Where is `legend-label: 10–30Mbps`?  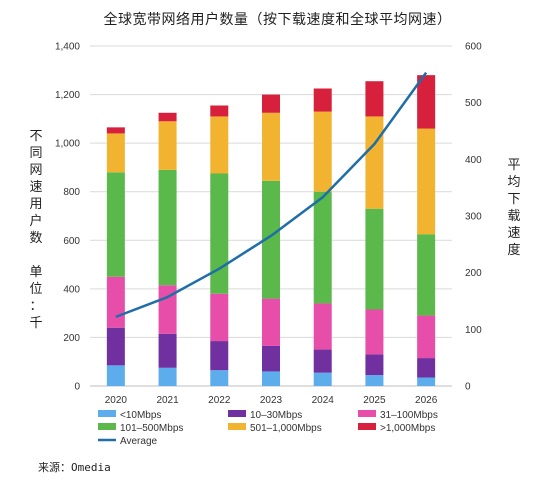 legend-label: 10–30Mbps is located at coordinates (276, 415).